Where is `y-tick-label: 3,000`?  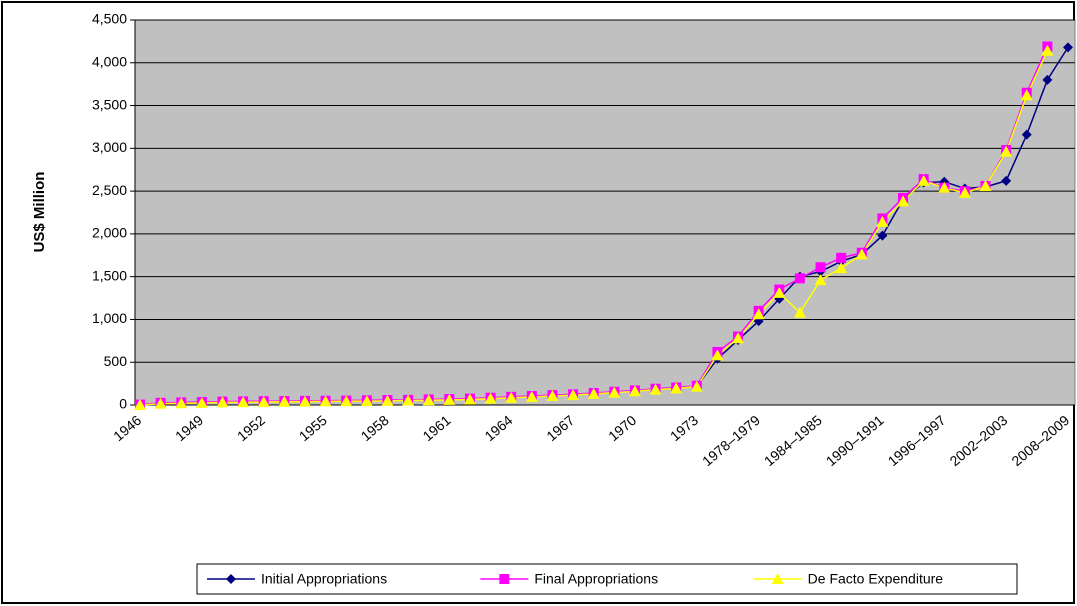 y-tick-label: 3,000 is located at coordinates (109, 147).